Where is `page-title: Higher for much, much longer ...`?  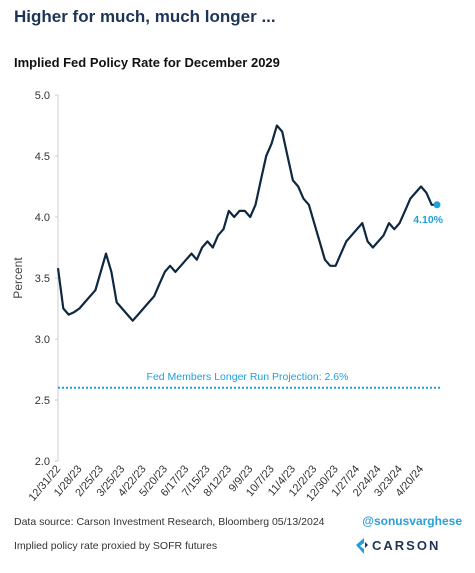
page-title: Higher for much, much longer ... is located at coordinates (145, 16).